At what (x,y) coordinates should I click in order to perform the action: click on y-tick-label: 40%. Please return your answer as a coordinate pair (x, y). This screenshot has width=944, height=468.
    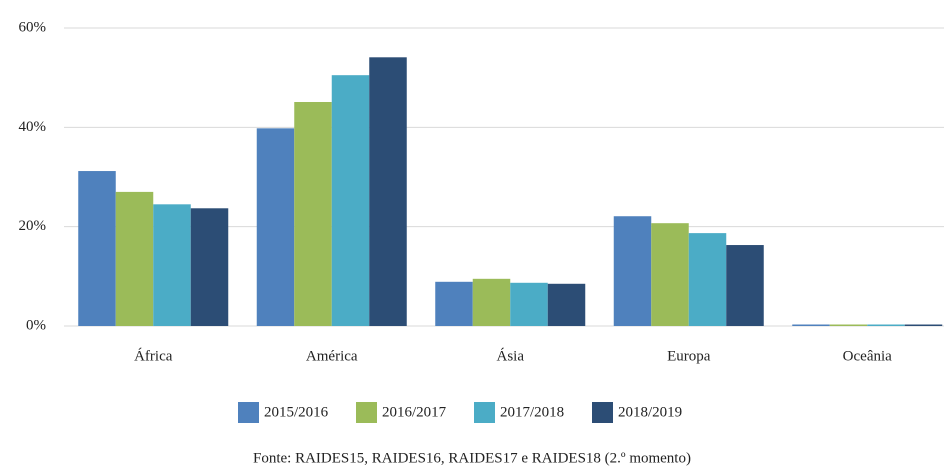
    Looking at the image, I should click on (33, 127).